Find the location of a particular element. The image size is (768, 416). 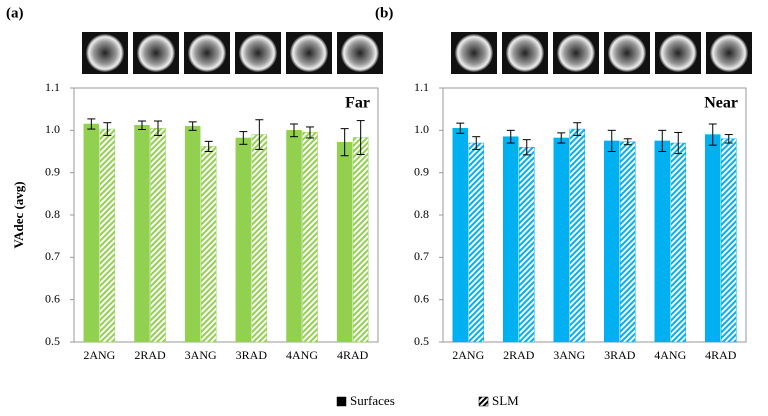

legend-label: Surfaces is located at coordinates (372, 400).